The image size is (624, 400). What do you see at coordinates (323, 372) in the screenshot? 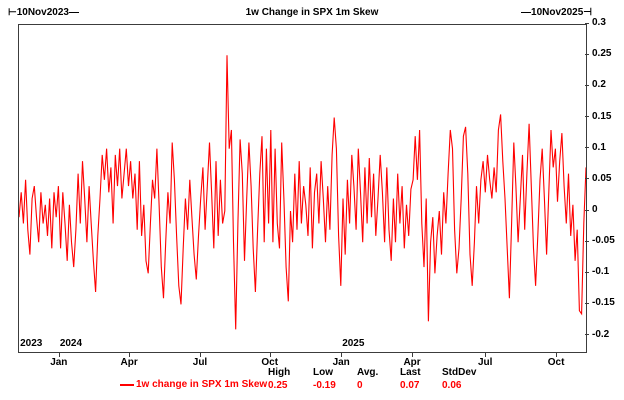
I see `stat-name-low: Low` at bounding box center [323, 372].